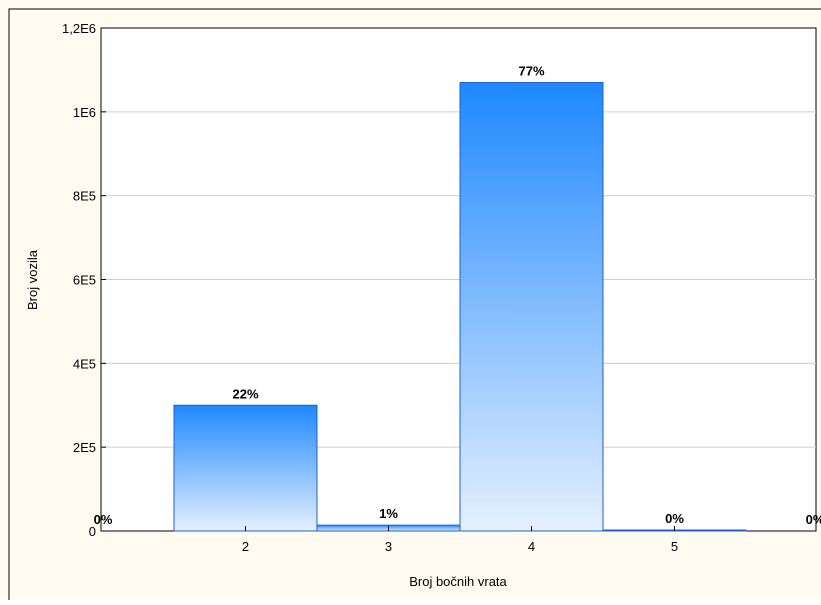 The width and height of the screenshot is (821, 605). I want to click on x-tick-label-4: 4, so click(531, 546).